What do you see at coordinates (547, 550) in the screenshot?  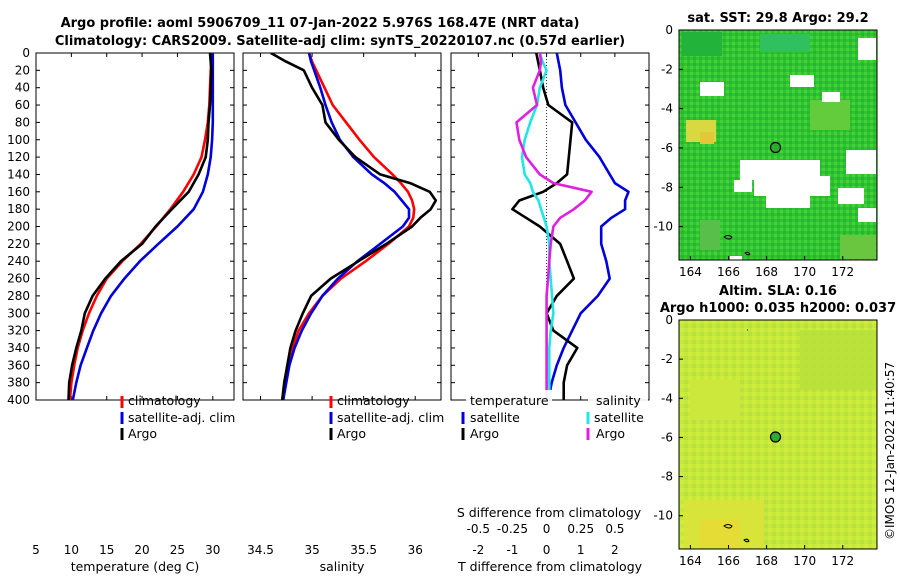 I see `x-tick-label: 0` at bounding box center [547, 550].